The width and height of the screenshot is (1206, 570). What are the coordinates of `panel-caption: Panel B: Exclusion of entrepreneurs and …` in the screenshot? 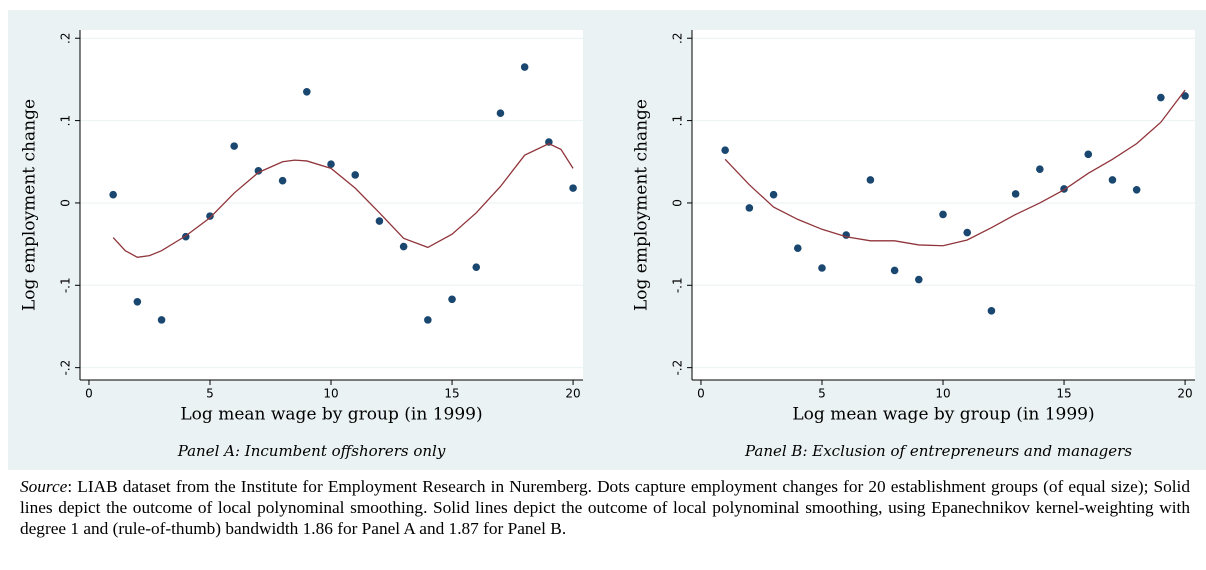 It's located at (938, 451).